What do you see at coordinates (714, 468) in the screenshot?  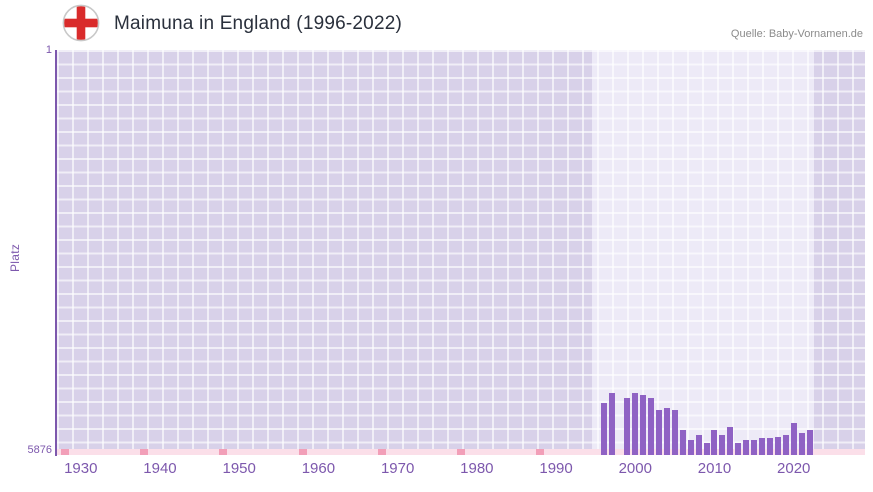 I see `x-tick-label-2010: 2010` at bounding box center [714, 468].